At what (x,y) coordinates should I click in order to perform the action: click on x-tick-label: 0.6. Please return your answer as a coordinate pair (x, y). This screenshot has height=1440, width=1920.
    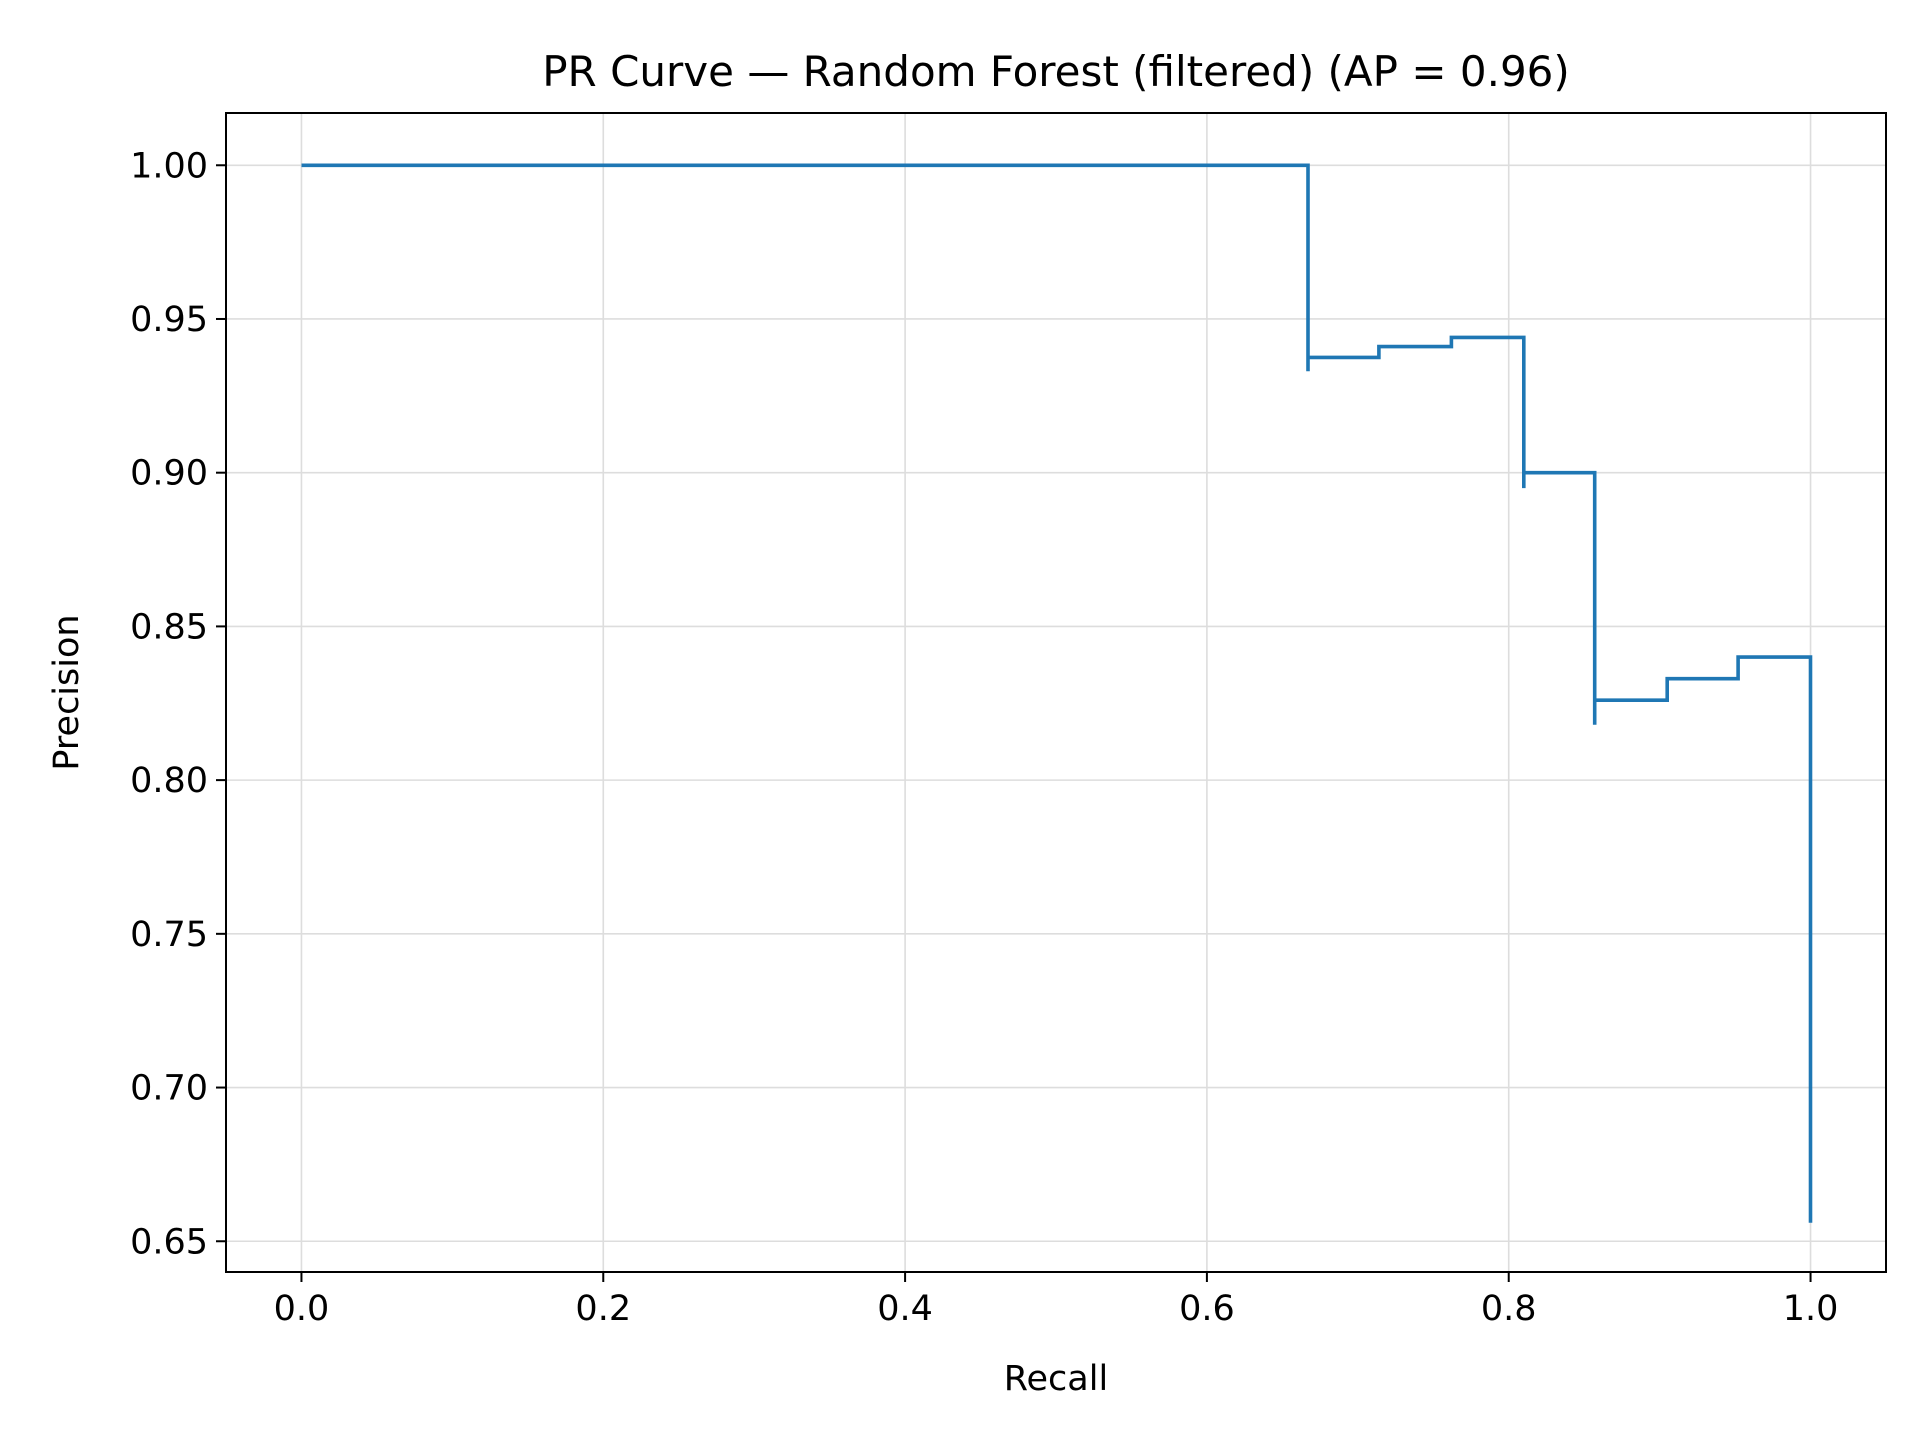
    Looking at the image, I should click on (1207, 1309).